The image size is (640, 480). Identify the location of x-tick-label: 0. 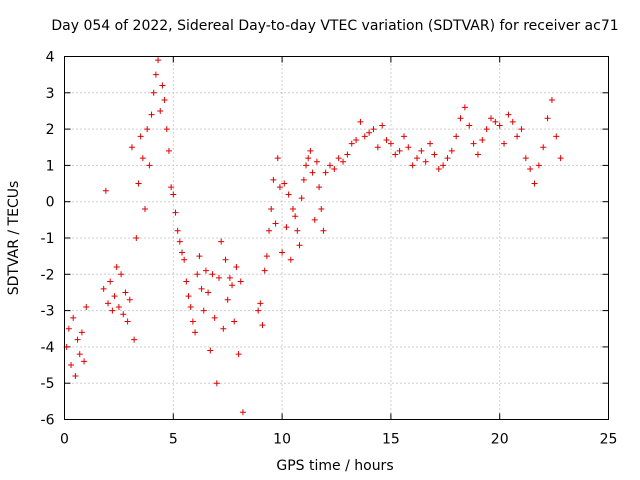
(64, 440).